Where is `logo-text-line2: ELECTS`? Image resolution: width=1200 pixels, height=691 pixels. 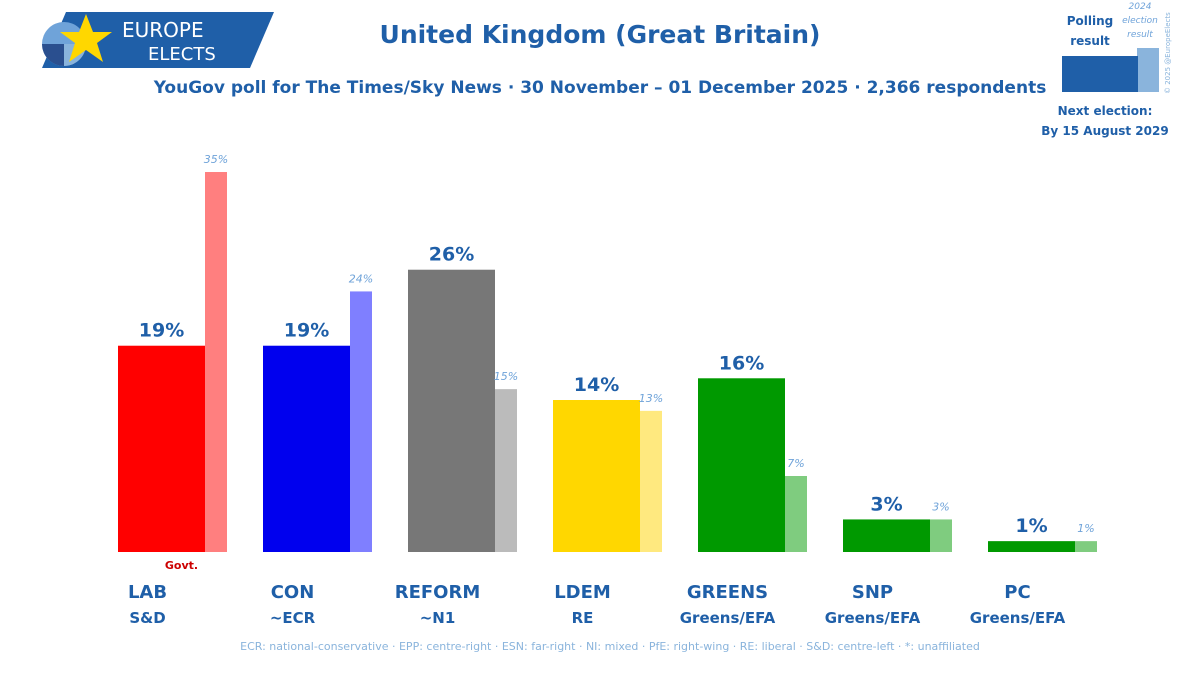
logo-text-line2: ELECTS is located at coordinates (182, 54).